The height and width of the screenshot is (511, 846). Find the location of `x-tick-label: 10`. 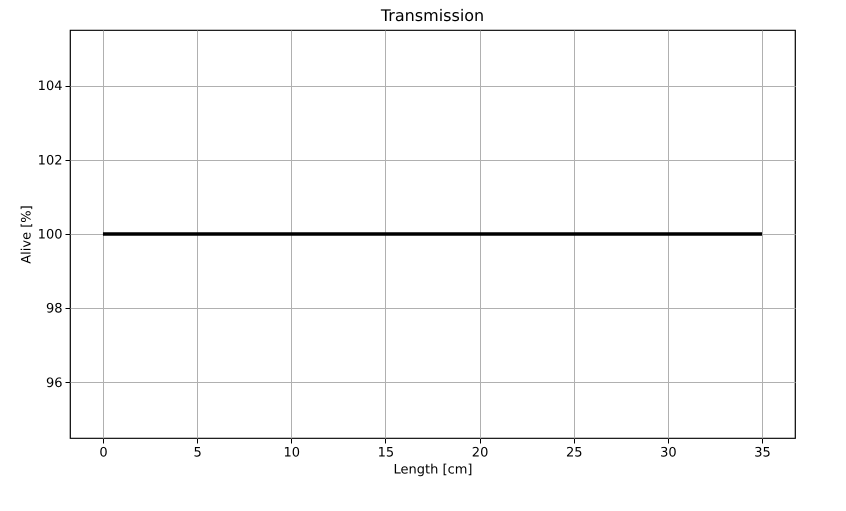

x-tick-label: 10 is located at coordinates (291, 453).